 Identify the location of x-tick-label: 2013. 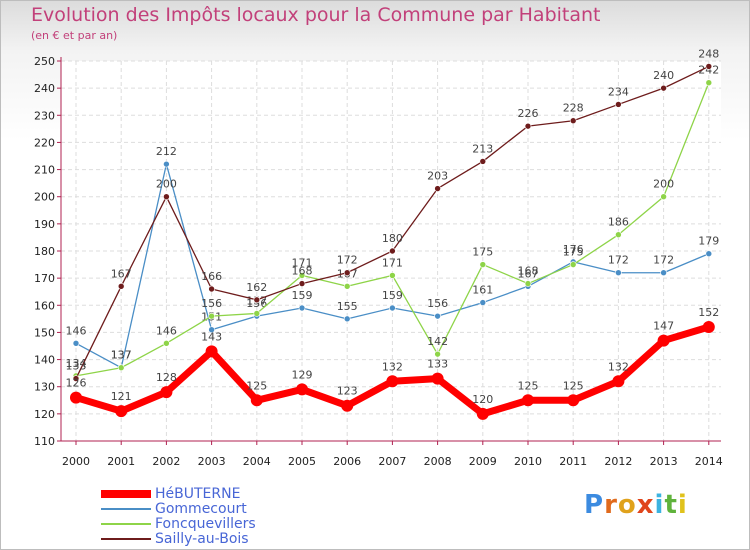
(664, 461).